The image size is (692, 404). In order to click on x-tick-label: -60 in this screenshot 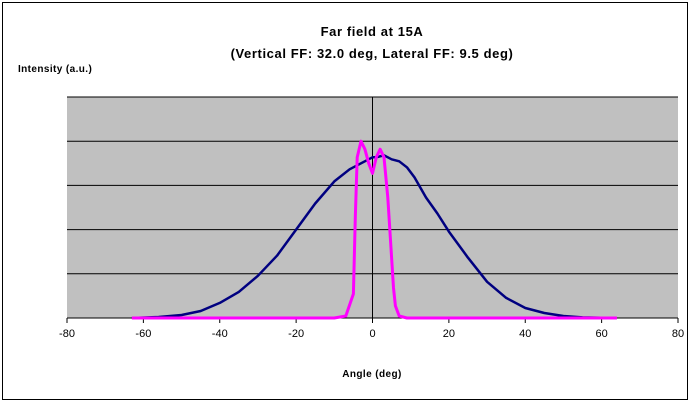, I will do `click(143, 334)`.